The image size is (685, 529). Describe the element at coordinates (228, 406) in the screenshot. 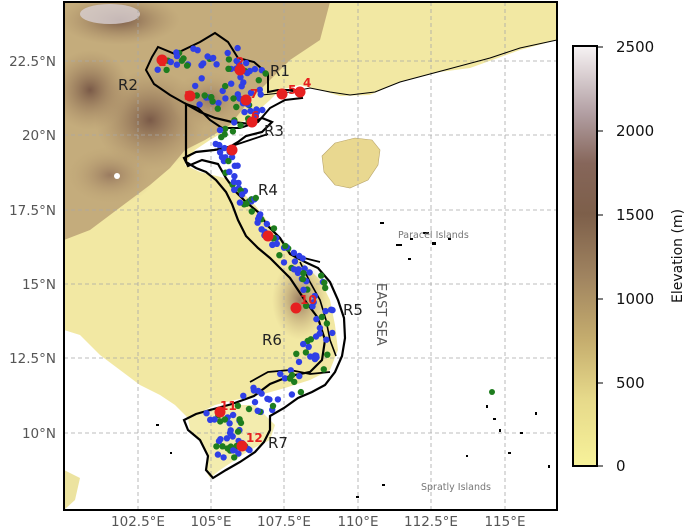

I see `site-label: 11` at that location.